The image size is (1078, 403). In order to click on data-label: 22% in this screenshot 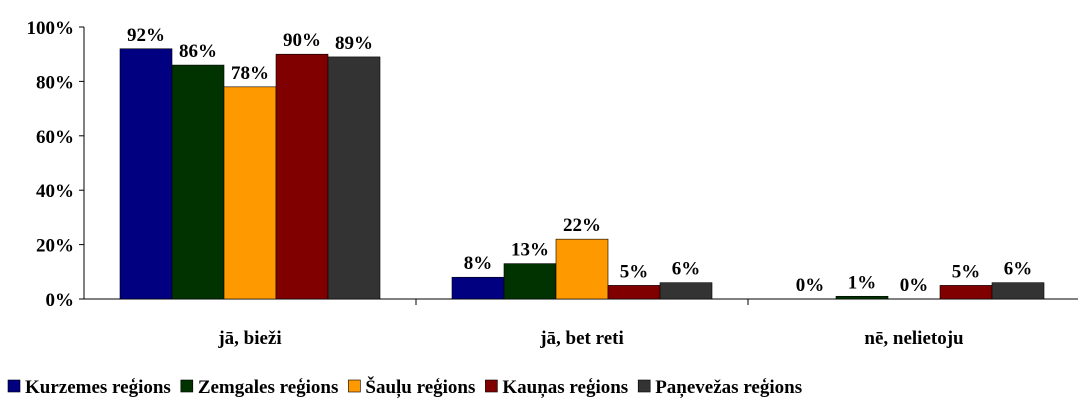, I will do `click(582, 225)`.